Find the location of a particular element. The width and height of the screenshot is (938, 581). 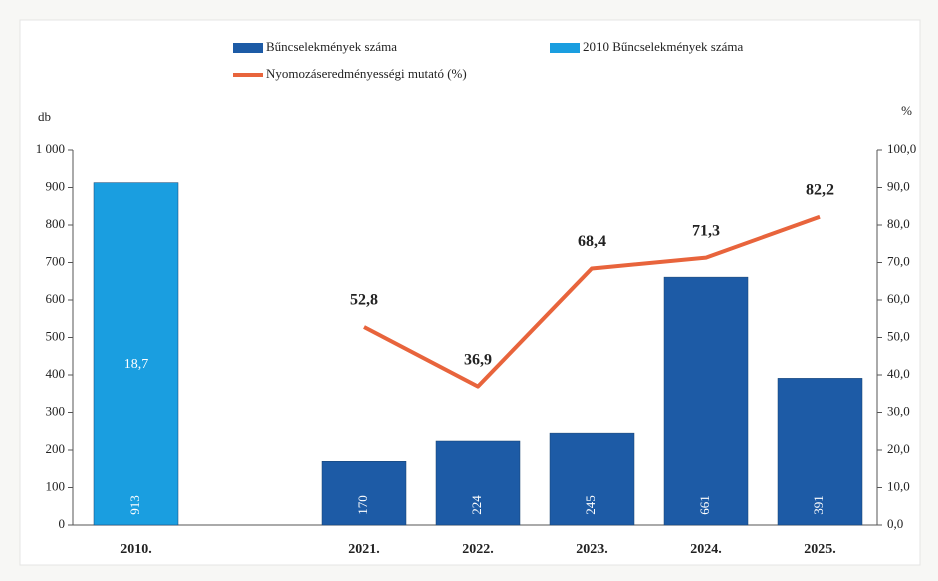

y-tick-label: 0 is located at coordinates (62, 523).